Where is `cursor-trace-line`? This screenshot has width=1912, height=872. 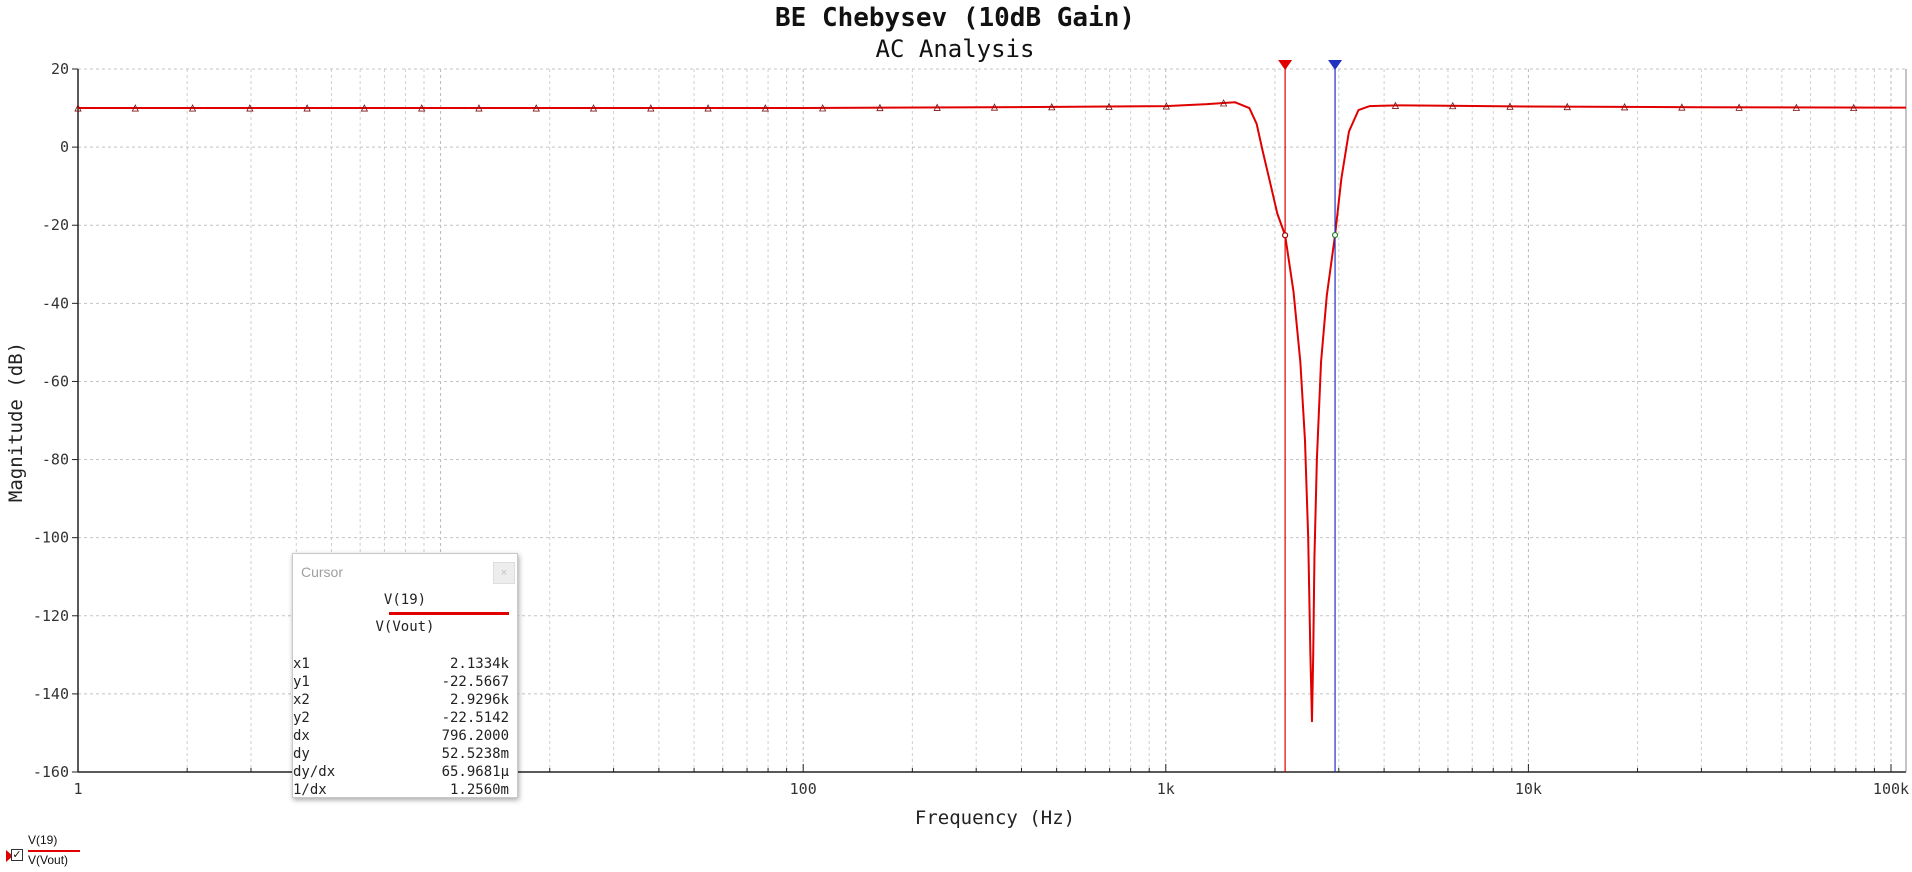
cursor-trace-line is located at coordinates (449, 613).